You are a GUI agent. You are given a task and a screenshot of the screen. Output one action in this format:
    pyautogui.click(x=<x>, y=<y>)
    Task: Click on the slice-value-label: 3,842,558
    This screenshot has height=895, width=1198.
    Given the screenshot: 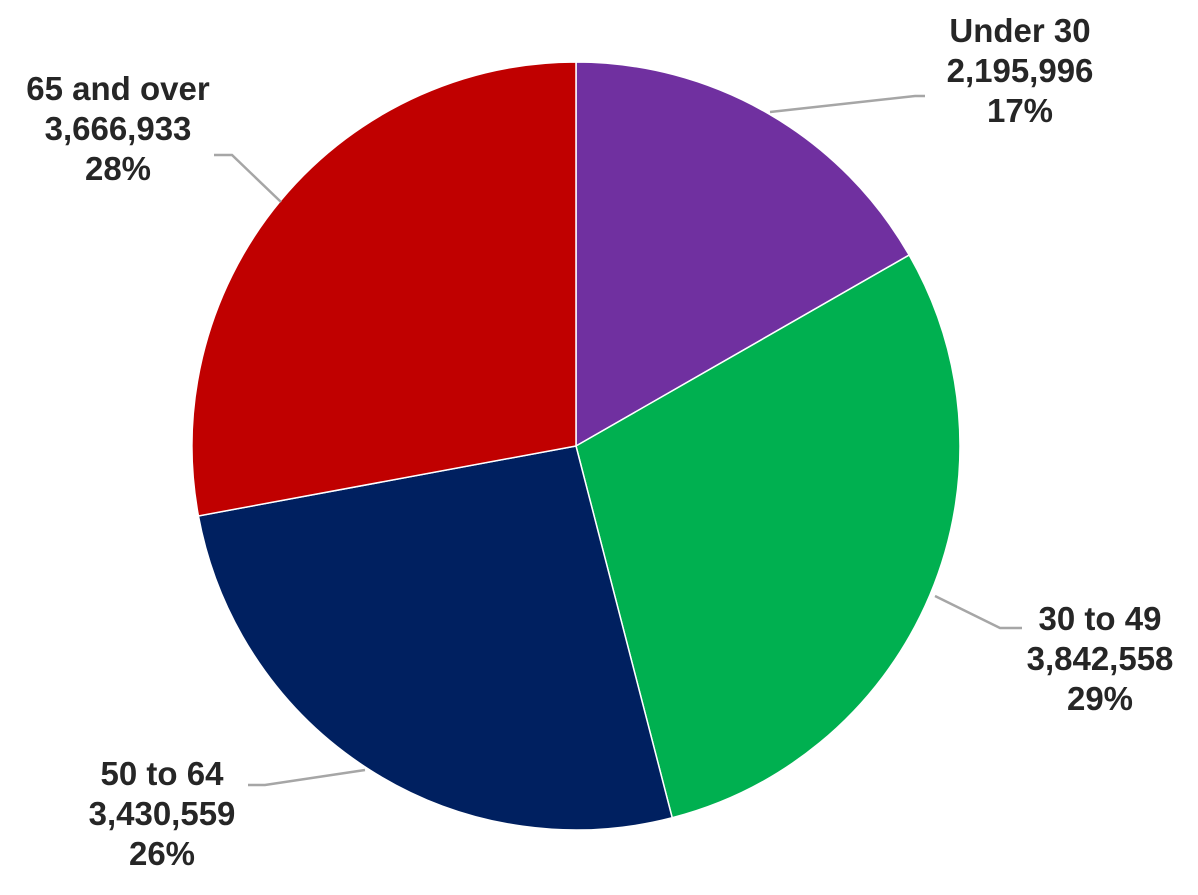 What is the action you would take?
    pyautogui.click(x=1100, y=658)
    